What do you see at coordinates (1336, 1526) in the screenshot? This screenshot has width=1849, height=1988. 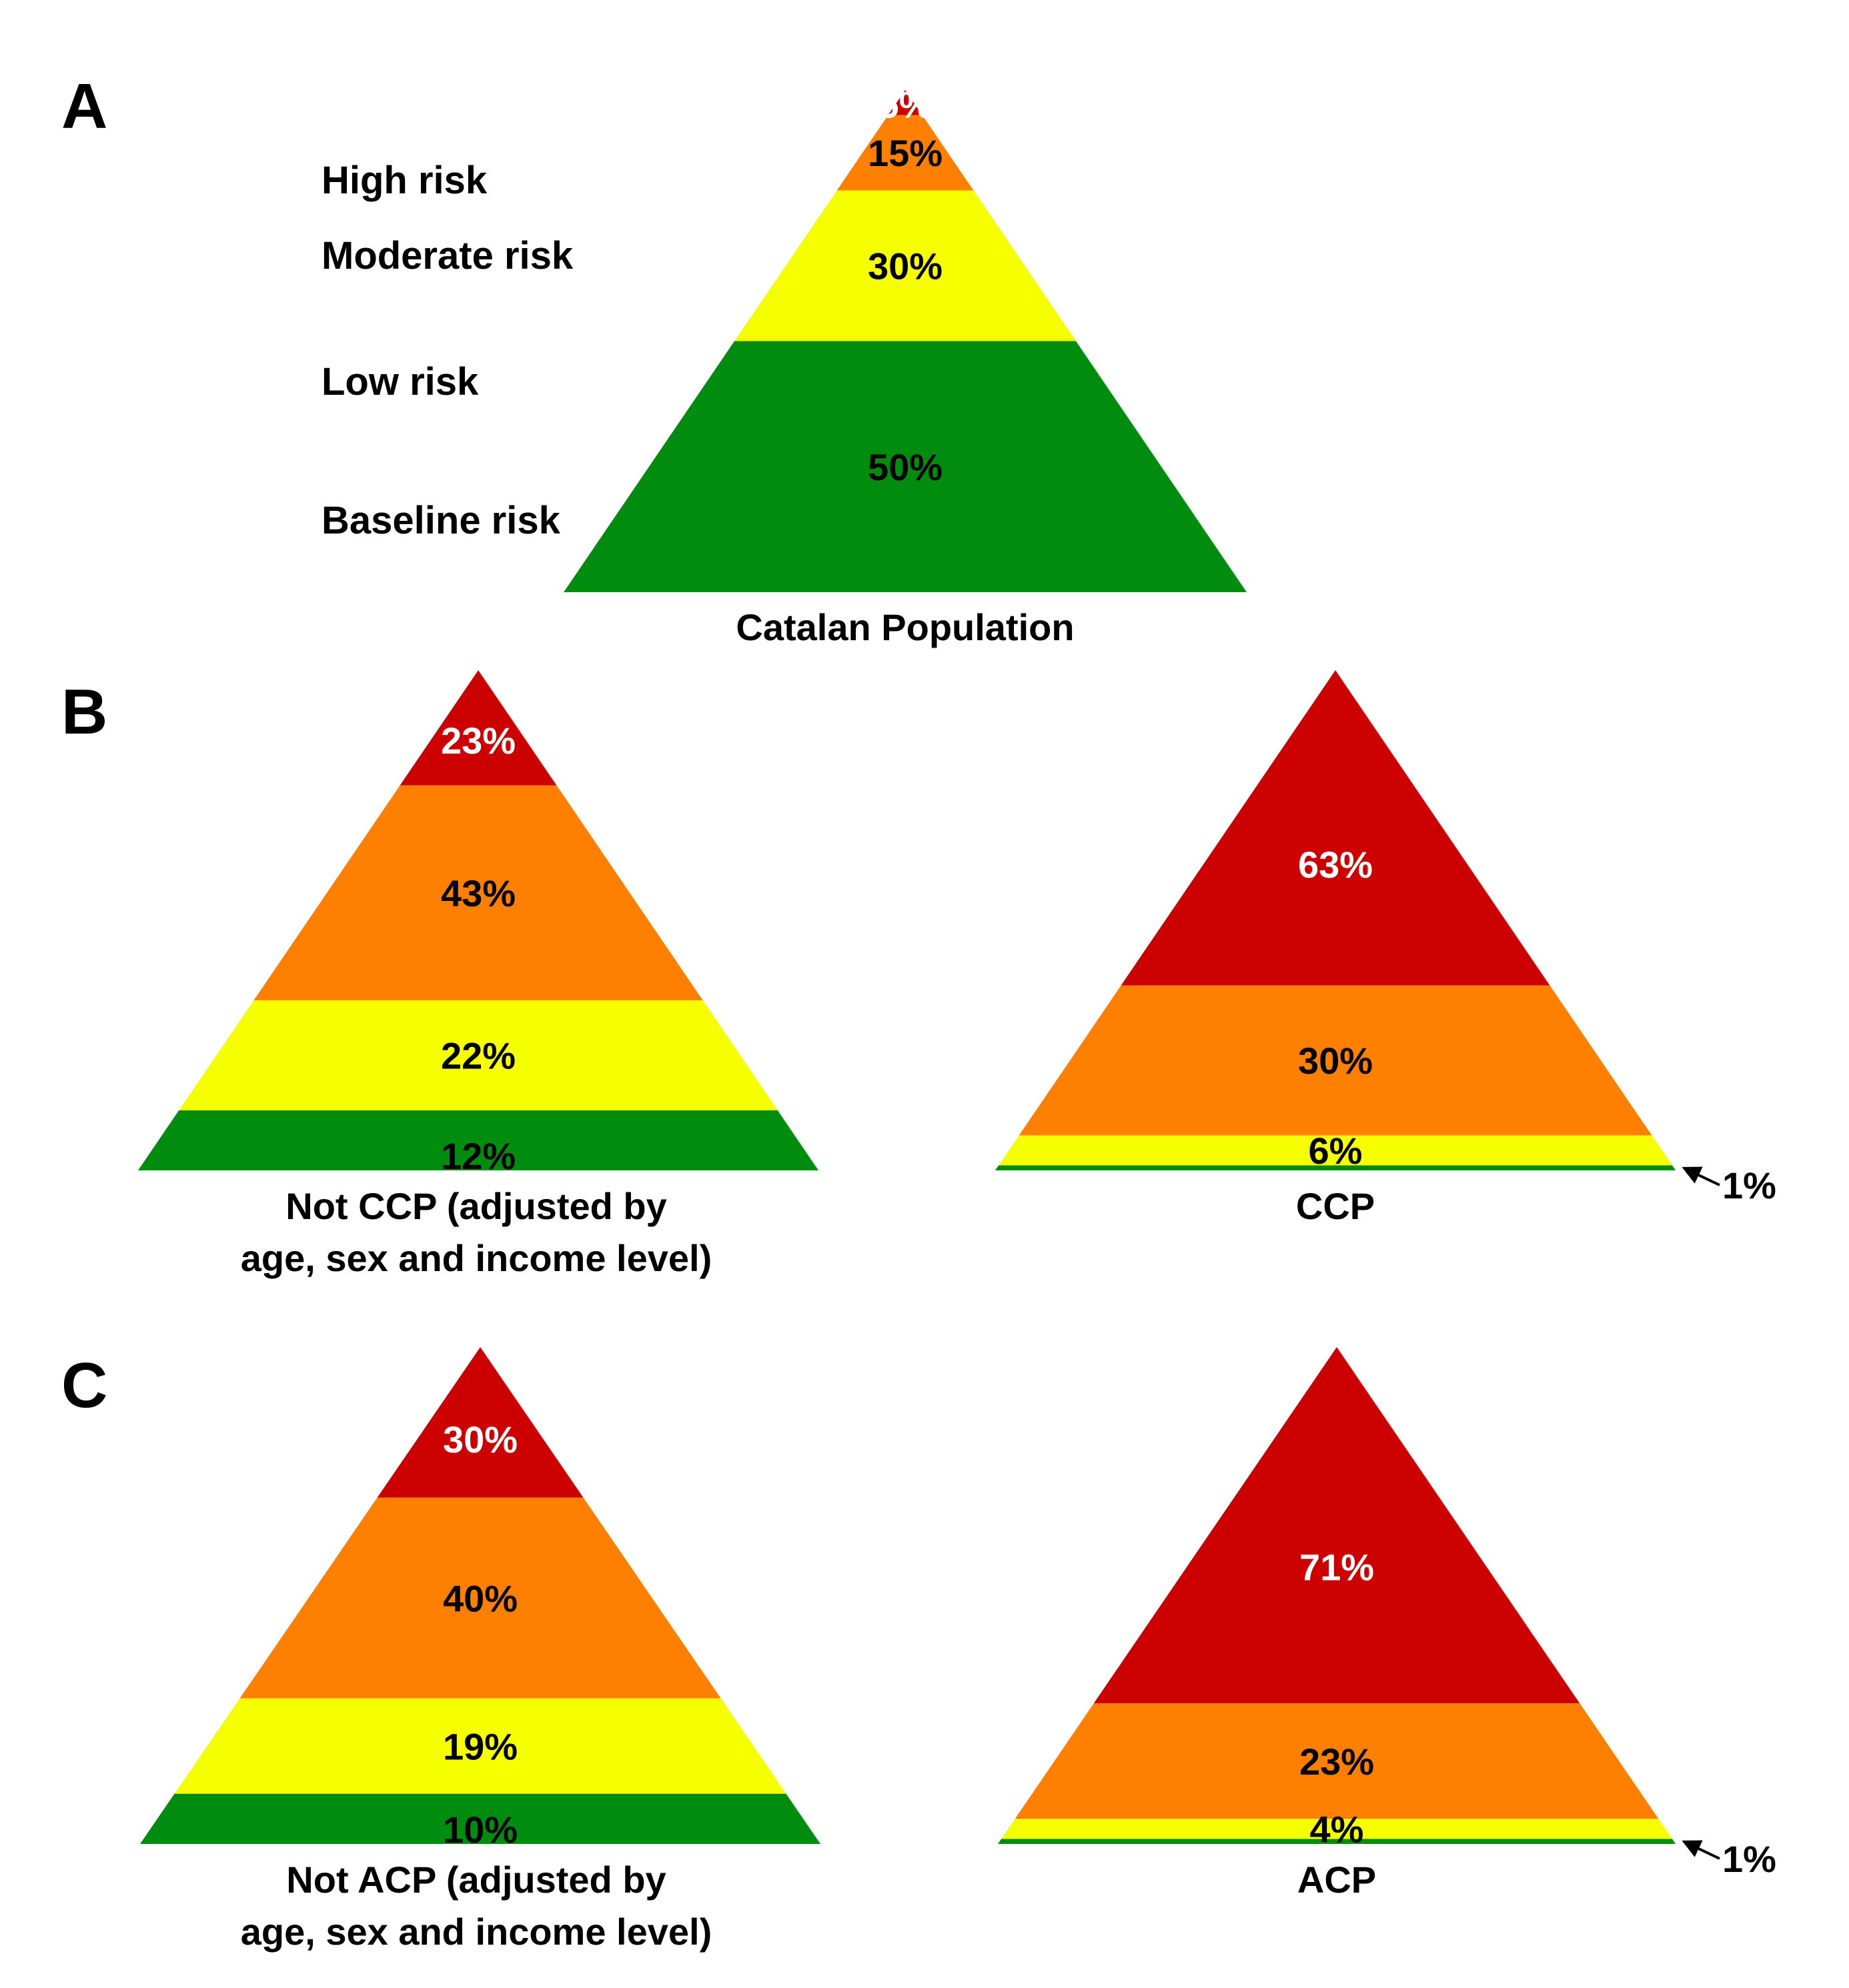 I see `band-high-risk-acp` at bounding box center [1336, 1526].